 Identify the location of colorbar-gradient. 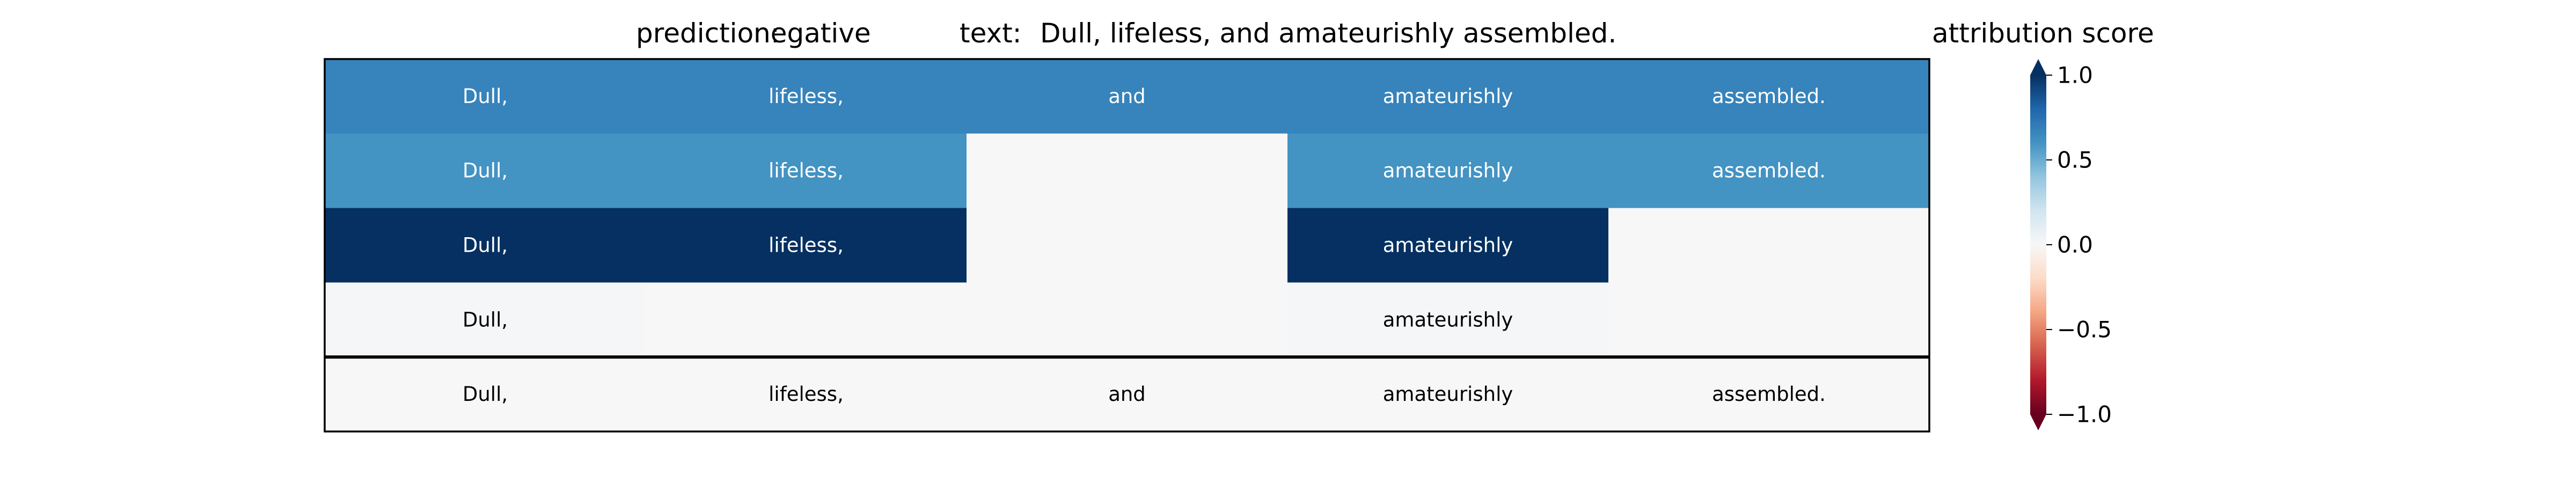
(2038, 244).